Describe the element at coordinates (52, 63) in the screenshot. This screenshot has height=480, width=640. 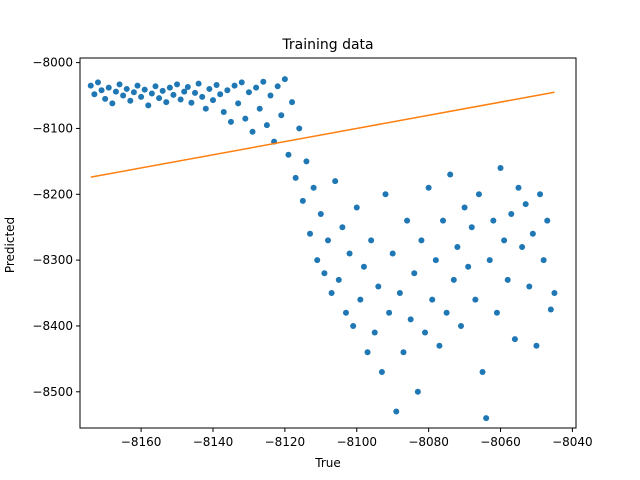
I see `y-tick-label: −8000` at that location.